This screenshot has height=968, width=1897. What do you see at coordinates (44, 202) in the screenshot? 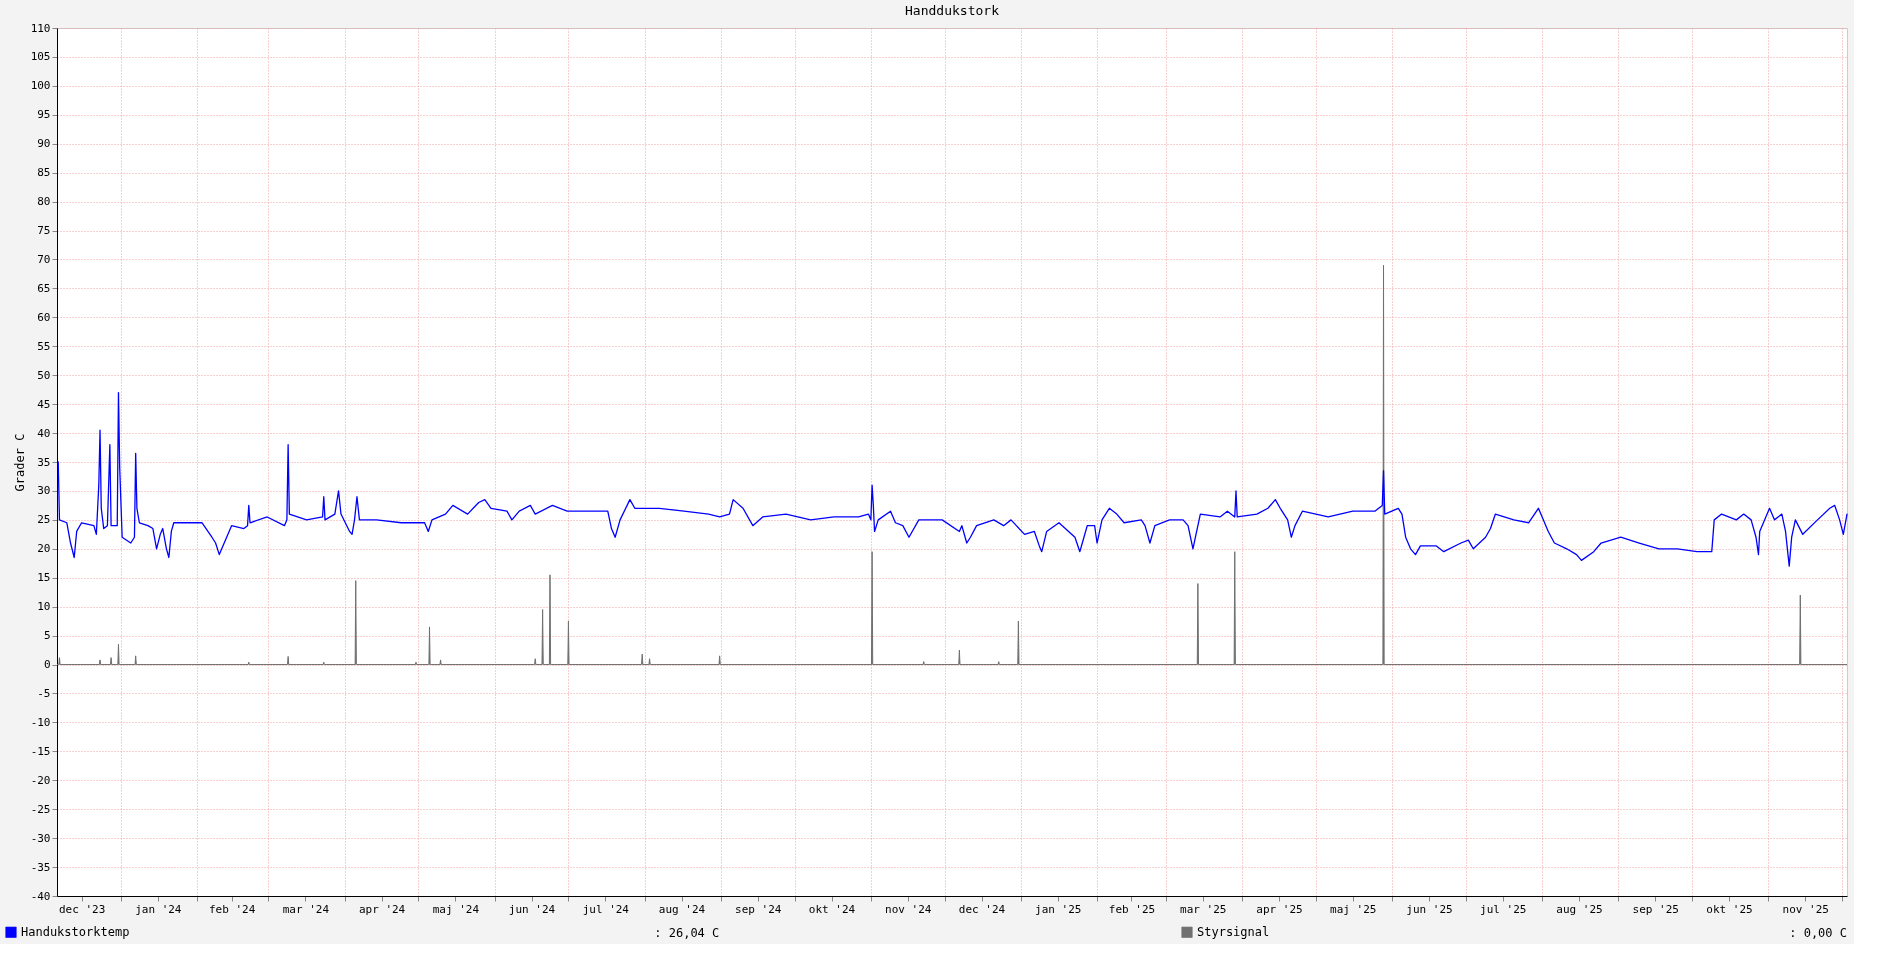
I see `y-tick-label: 80` at bounding box center [44, 202].